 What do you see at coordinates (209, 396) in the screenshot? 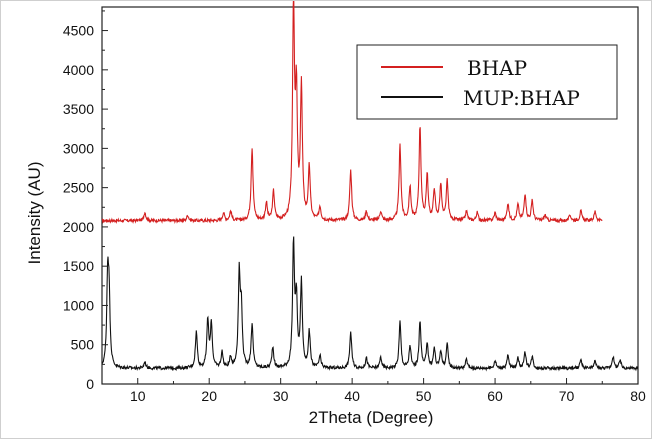
I see `x-tick-label-20: 20` at bounding box center [209, 396].